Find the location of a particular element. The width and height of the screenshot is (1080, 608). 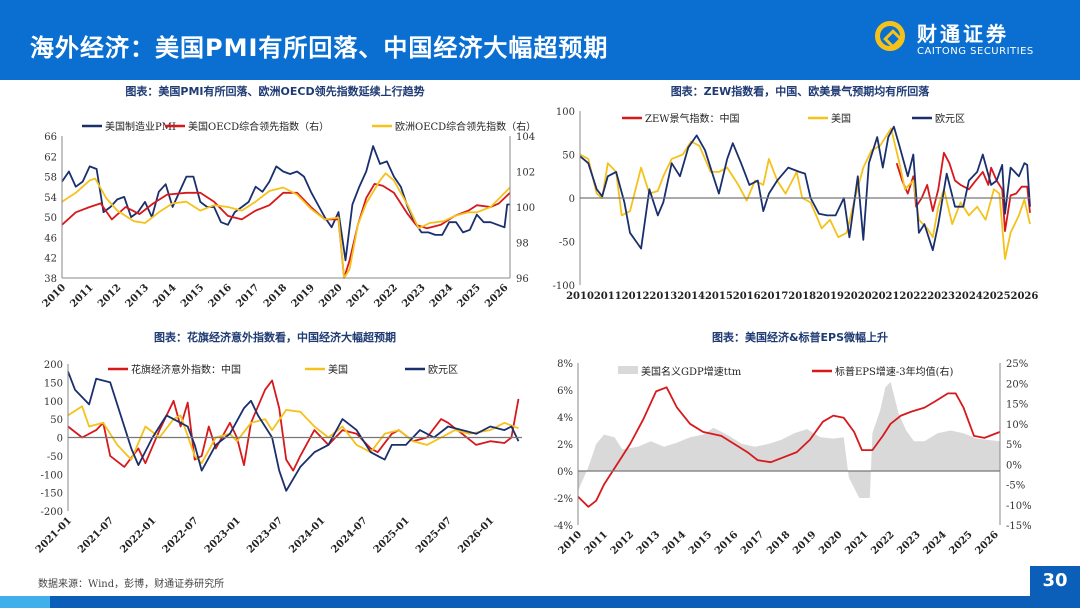

chart-4-title: 图表：美国经济&标普EPS微幅上升 is located at coordinates (800, 337).